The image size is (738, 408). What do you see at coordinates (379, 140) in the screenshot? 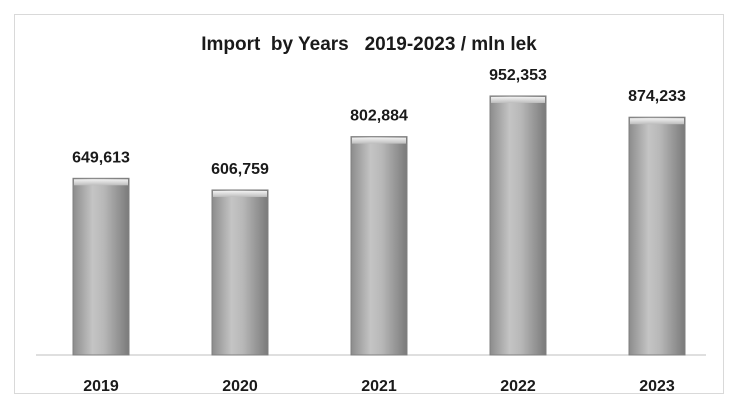
I see `bar-cap-2021` at bounding box center [379, 140].